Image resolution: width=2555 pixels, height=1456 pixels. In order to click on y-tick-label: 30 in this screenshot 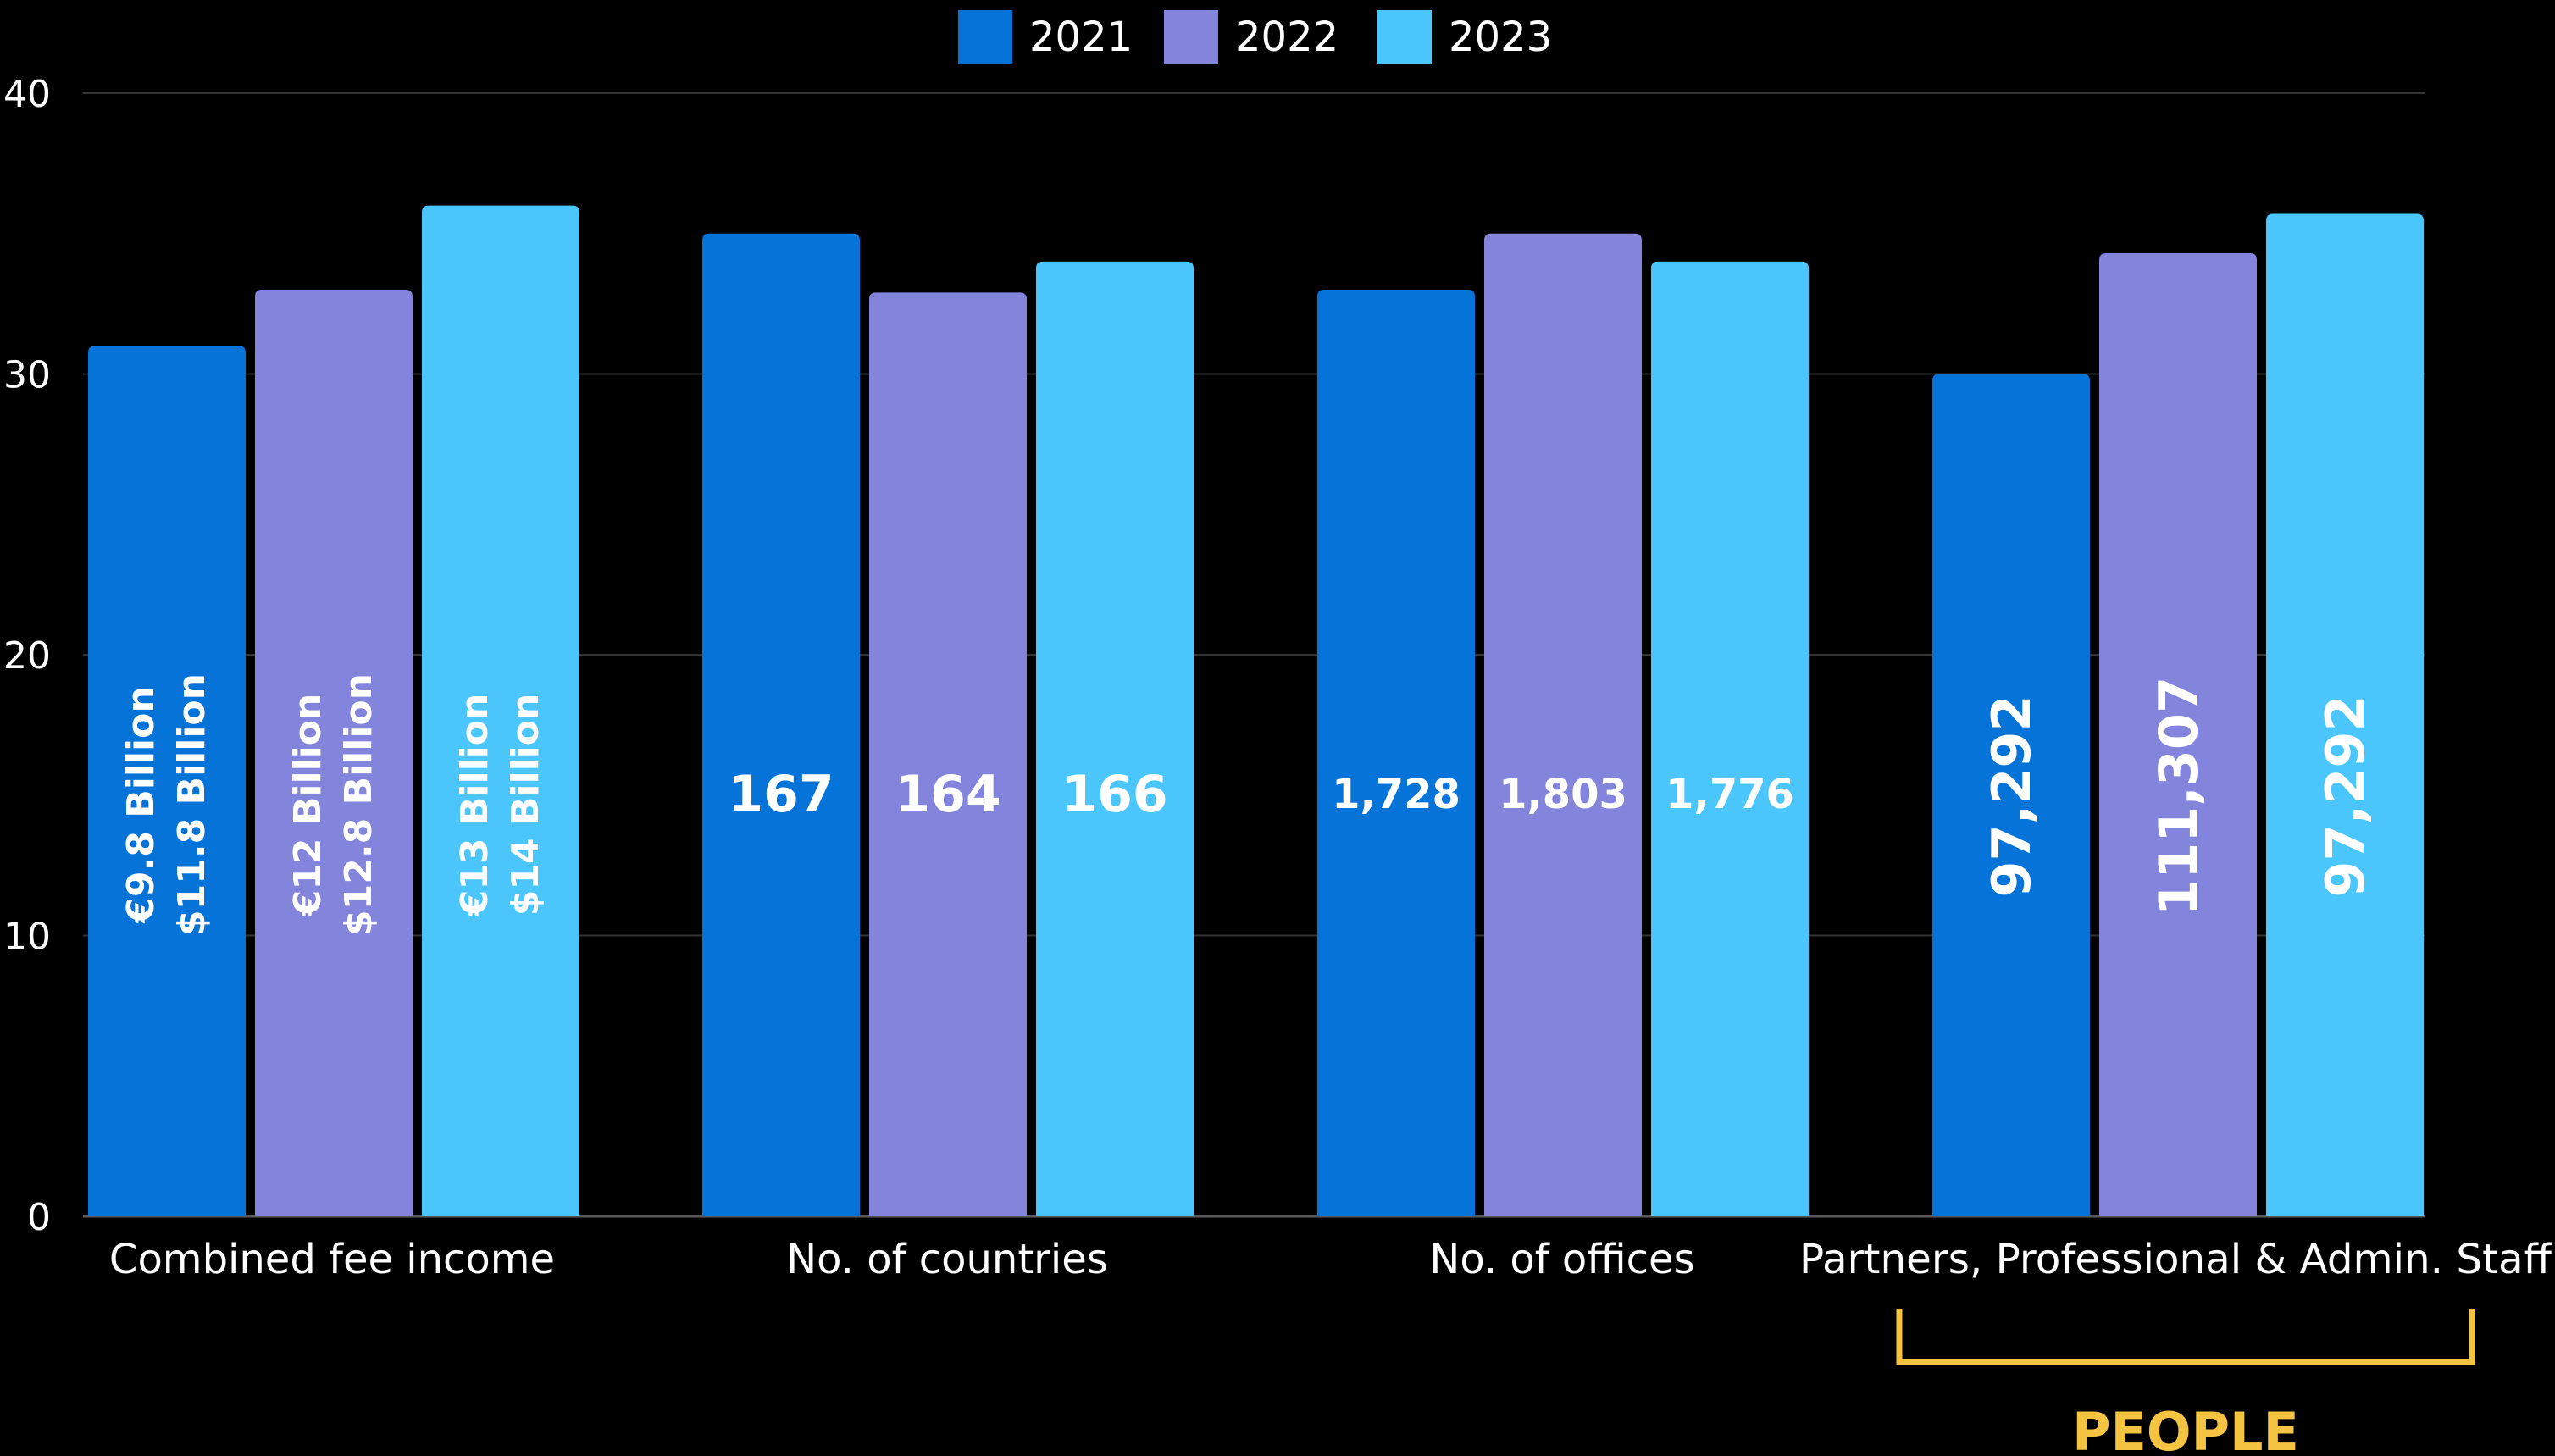, I will do `click(27, 375)`.